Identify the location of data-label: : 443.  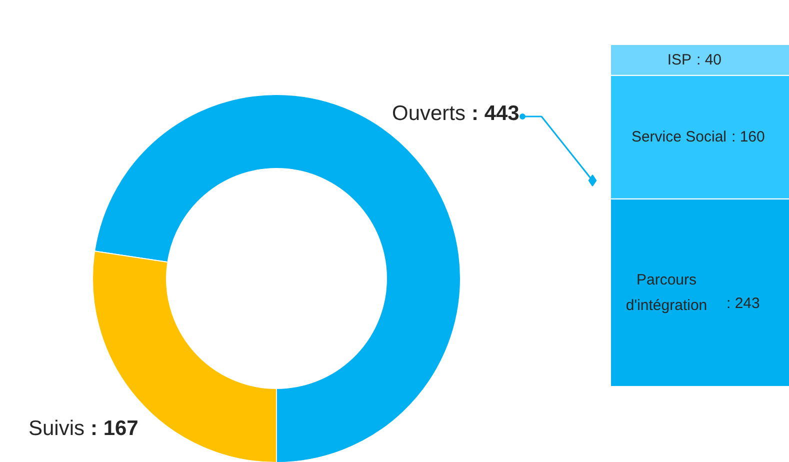
(496, 113).